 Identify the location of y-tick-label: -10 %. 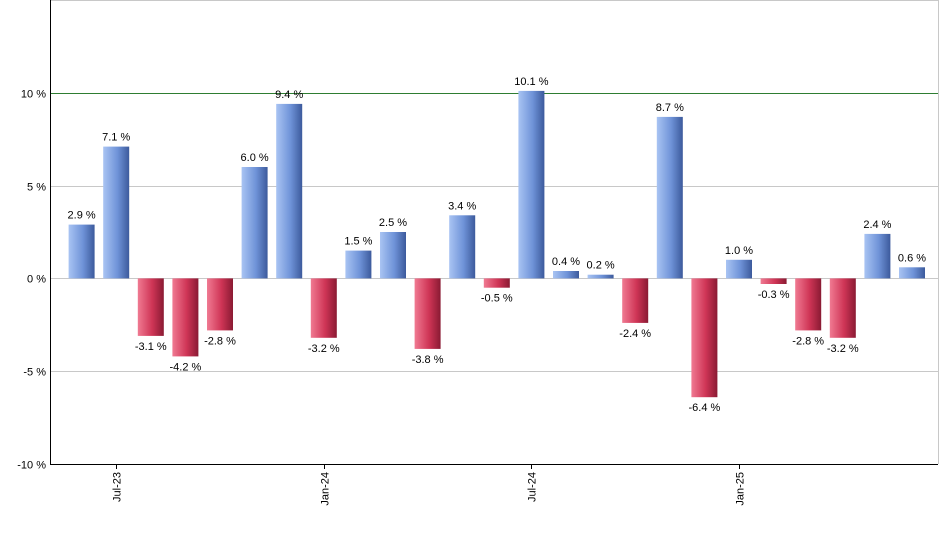
(31, 466).